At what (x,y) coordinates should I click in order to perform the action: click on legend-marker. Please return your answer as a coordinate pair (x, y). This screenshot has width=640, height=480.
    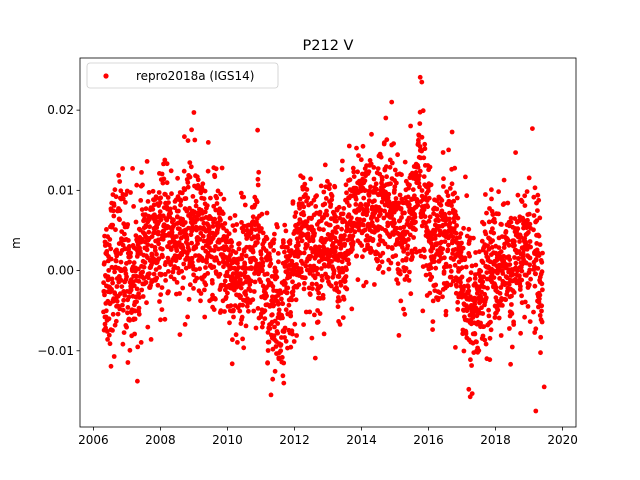
    Looking at the image, I should click on (106, 76).